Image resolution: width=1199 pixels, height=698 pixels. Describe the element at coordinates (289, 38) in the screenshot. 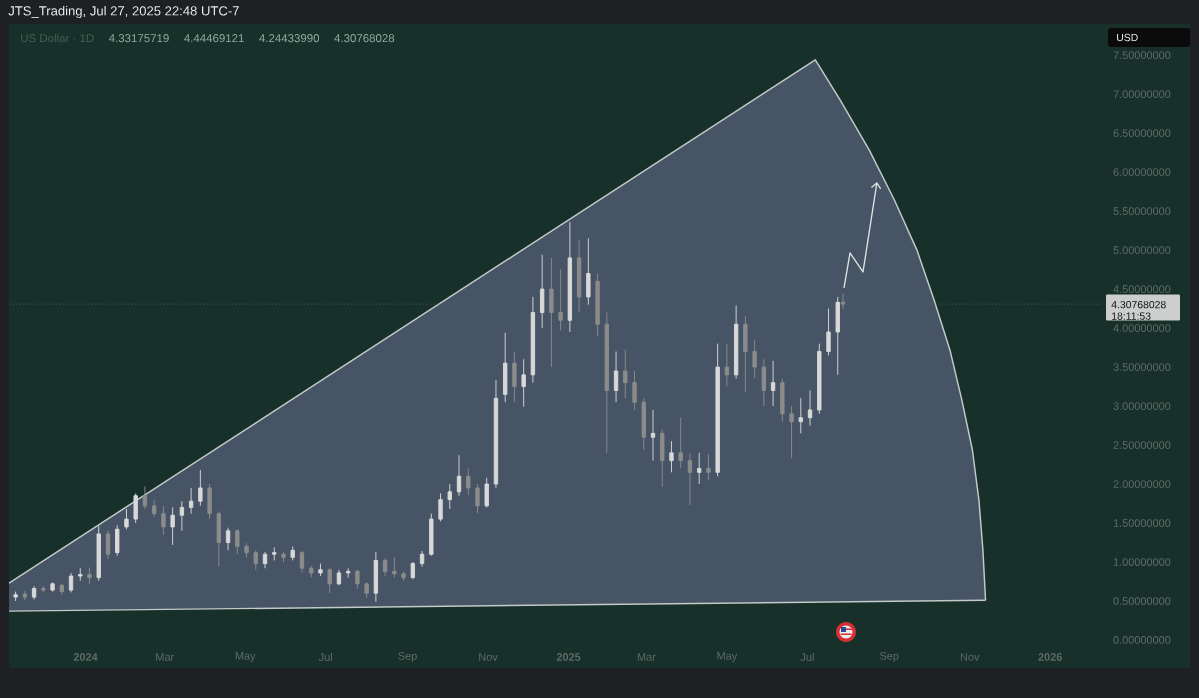

I see `annotation: 4.24433990` at that location.